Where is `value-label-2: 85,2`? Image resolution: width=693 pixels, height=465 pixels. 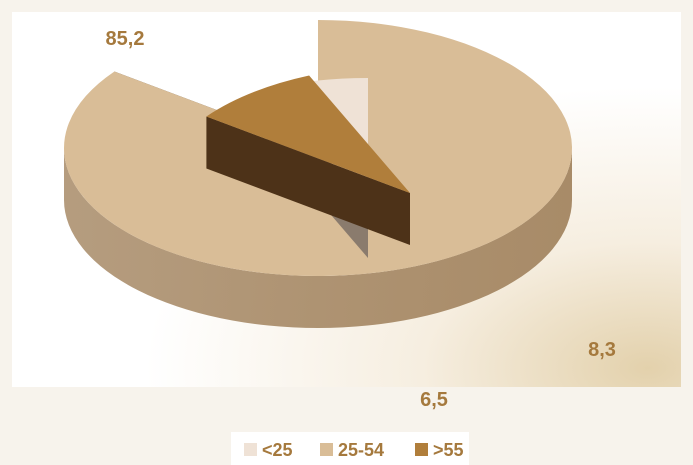
value-label-2: 85,2 is located at coordinates (125, 39).